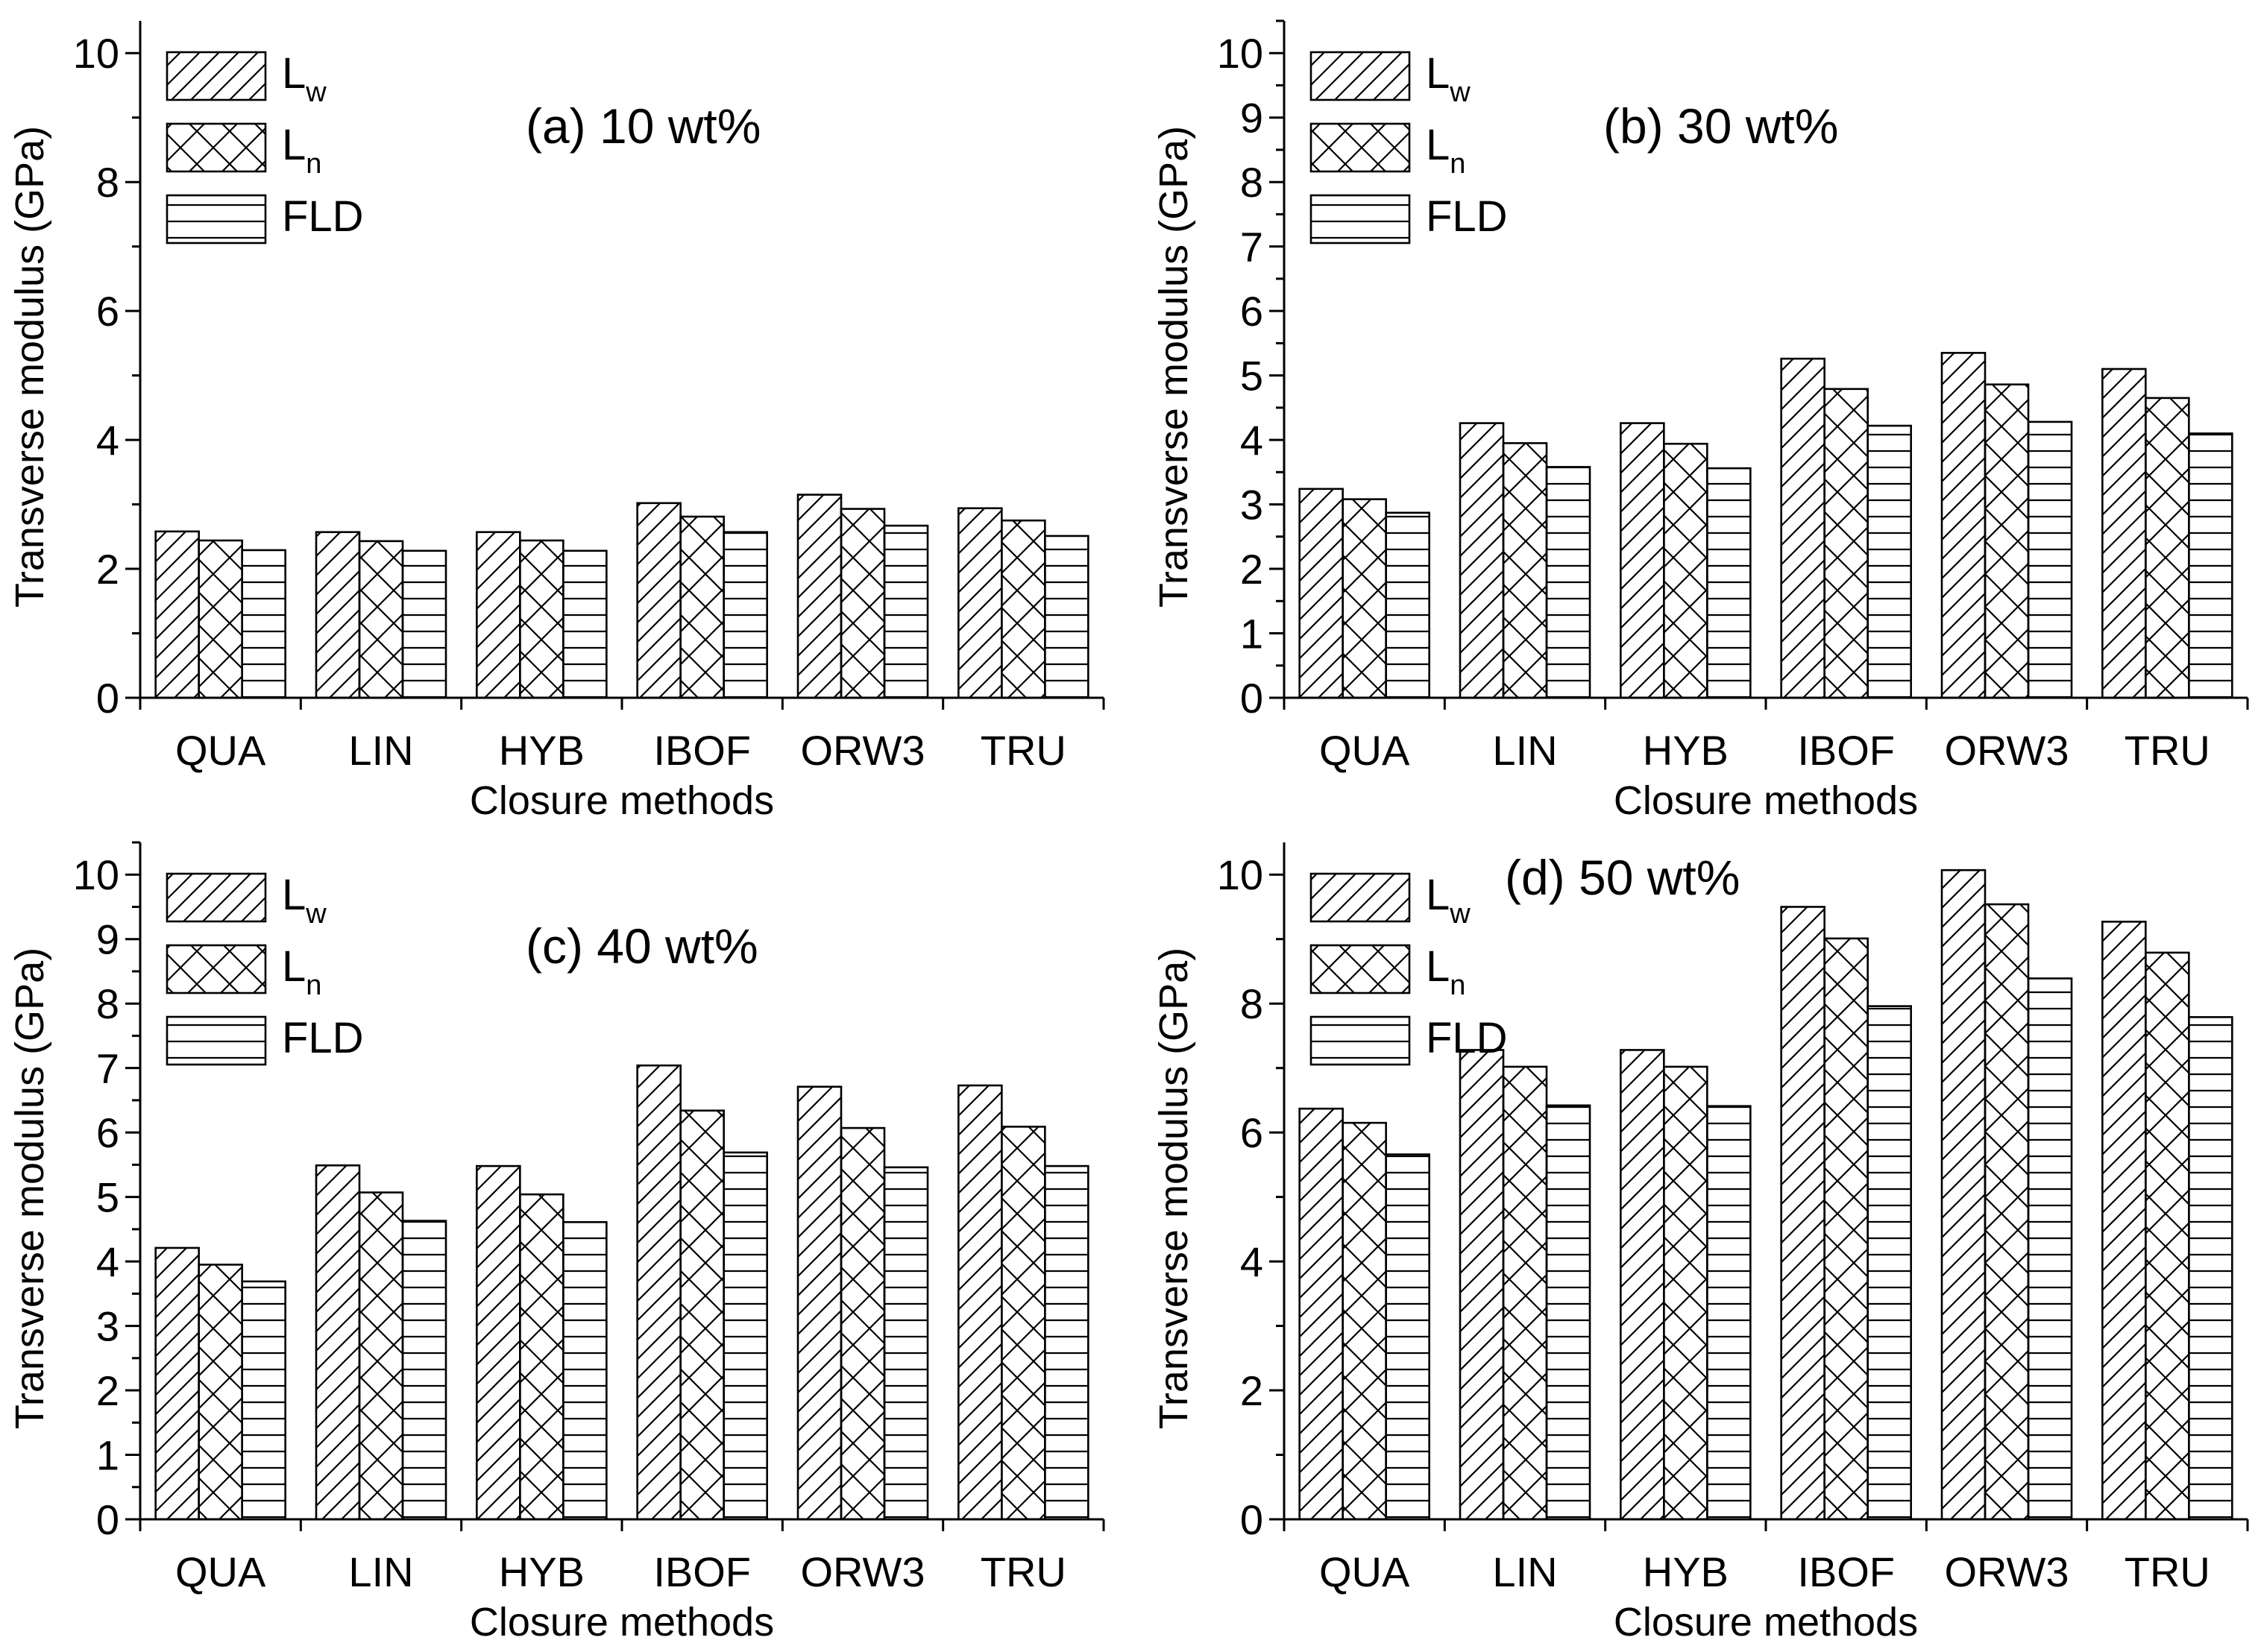 The width and height of the screenshot is (2258, 1652). What do you see at coordinates (1642, 1285) in the screenshot?
I see `bar-Lw-HYB` at bounding box center [1642, 1285].